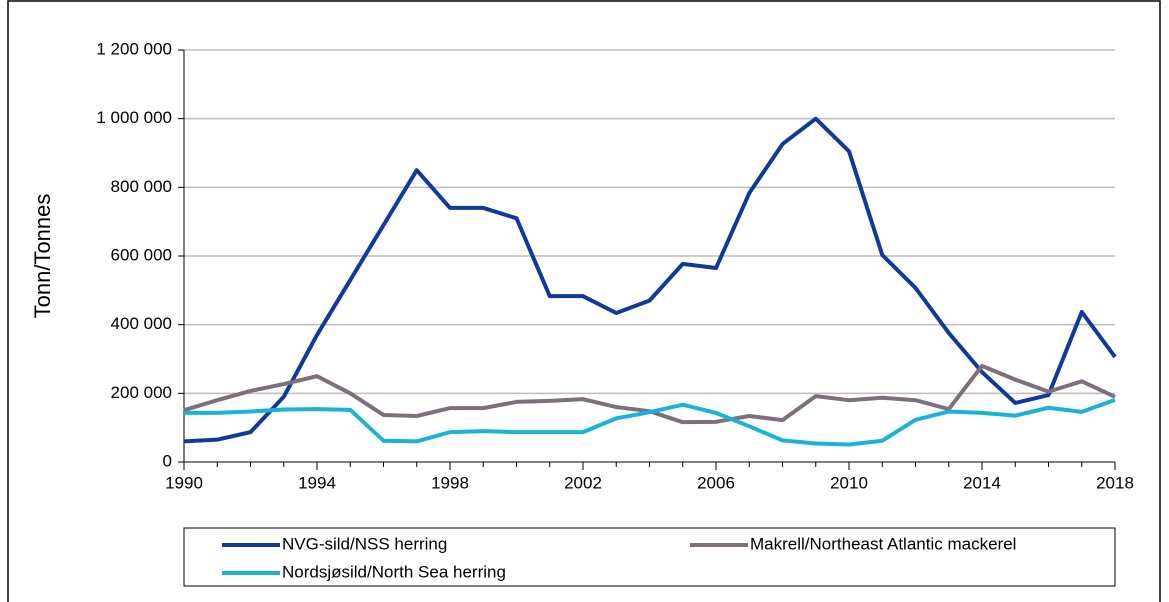  What do you see at coordinates (317, 482) in the screenshot?
I see `x-tick-label: 1994` at bounding box center [317, 482].